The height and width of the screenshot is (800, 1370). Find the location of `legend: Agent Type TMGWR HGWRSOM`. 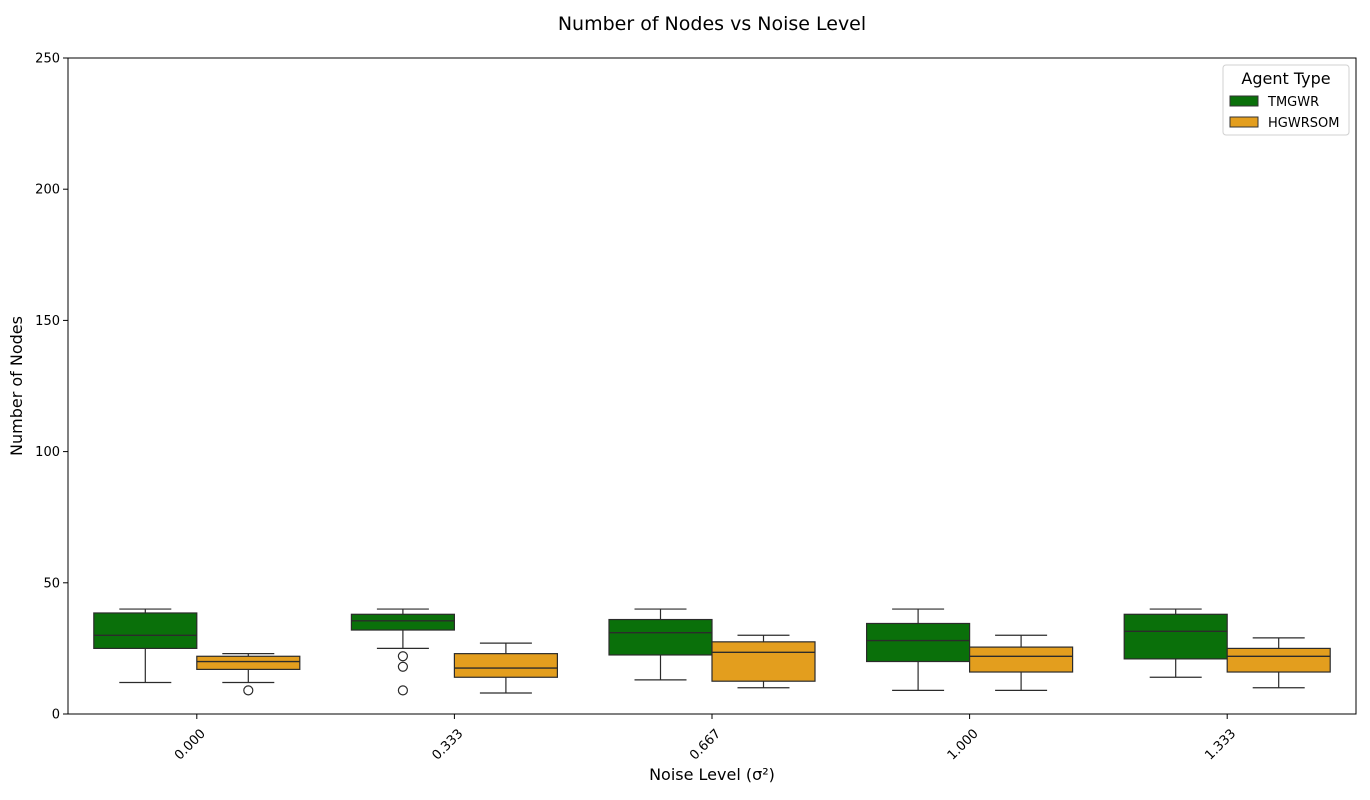

legend: Agent Type TMGWR HGWRSOM is located at coordinates (1286, 100).